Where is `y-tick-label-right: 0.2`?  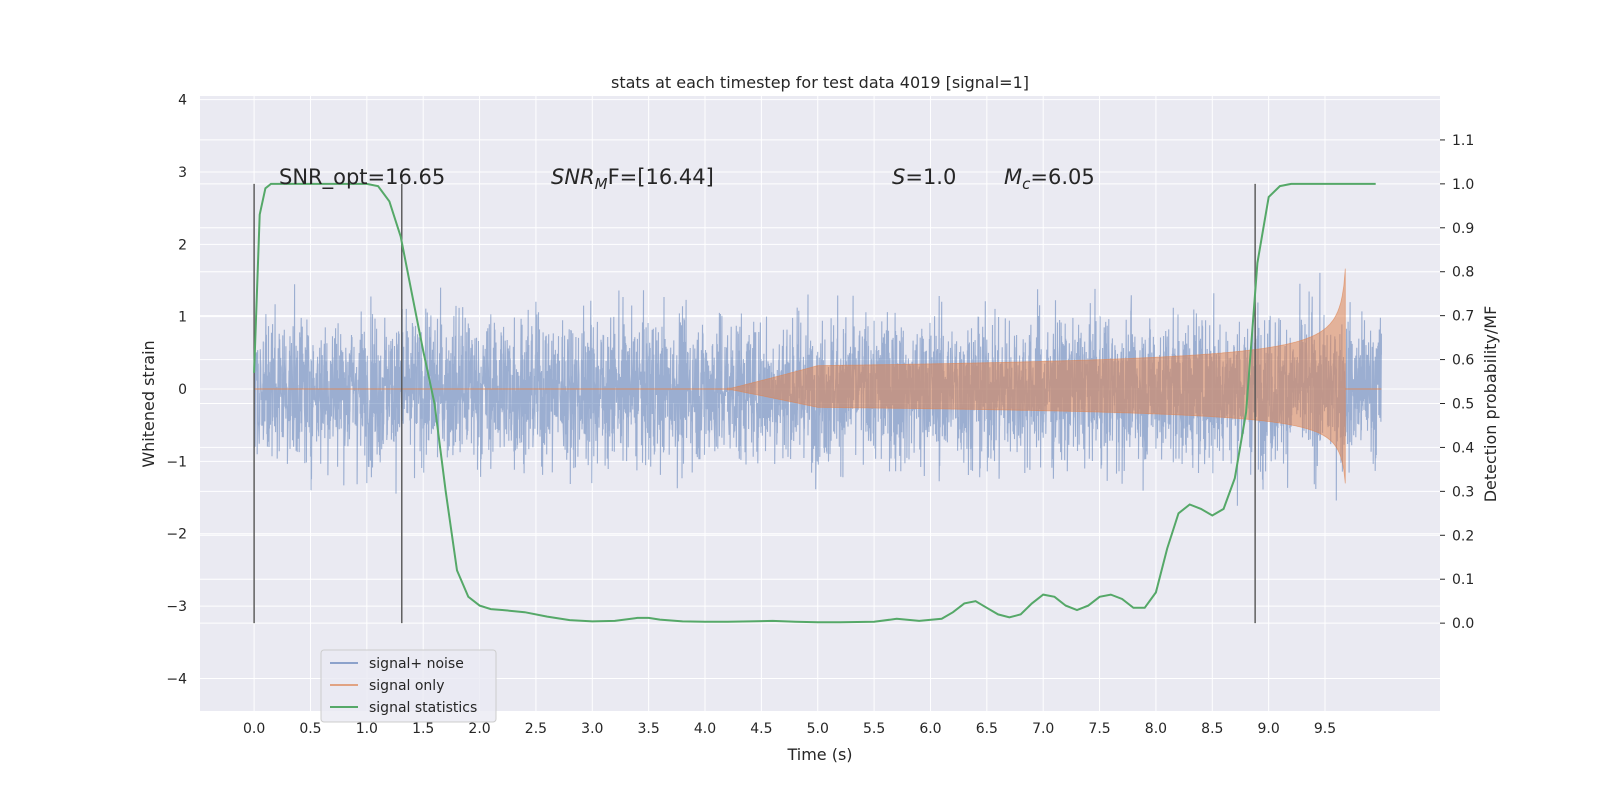
y-tick-label-right: 0.2 is located at coordinates (1463, 536).